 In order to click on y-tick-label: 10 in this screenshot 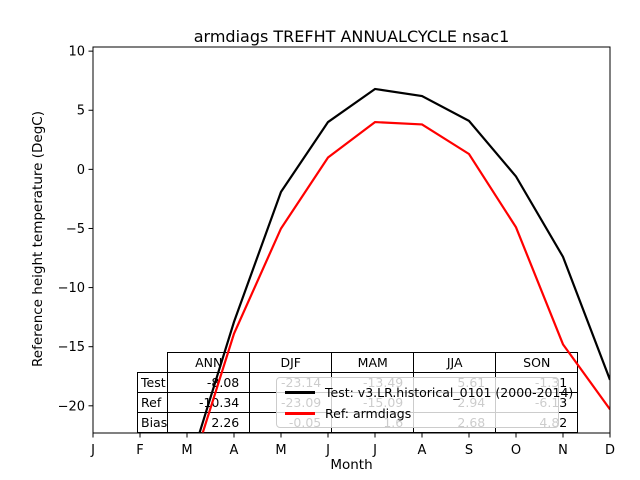, I will do `click(76, 52)`.